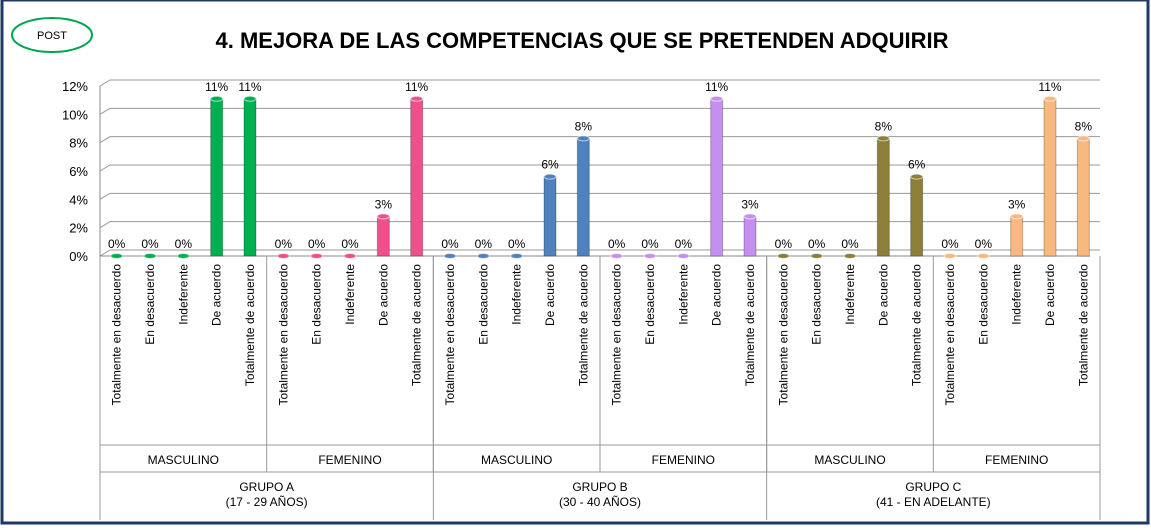 Image resolution: width=1151 pixels, height=530 pixels. I want to click on y-tick-label: 0%, so click(78, 256).